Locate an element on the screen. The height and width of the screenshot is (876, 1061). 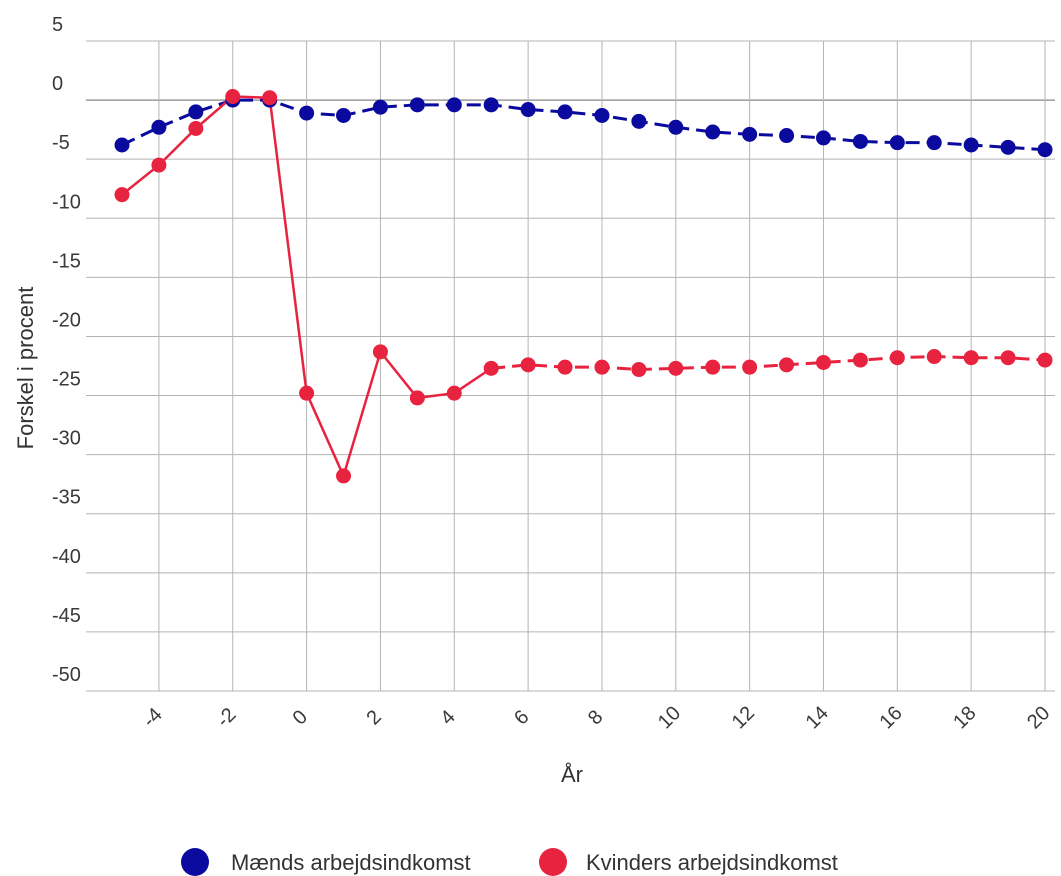
x-axis-ticks: -4 -2 0 2 4 6 8 10 12 14 16 18 20 is located at coordinates (597, 717).